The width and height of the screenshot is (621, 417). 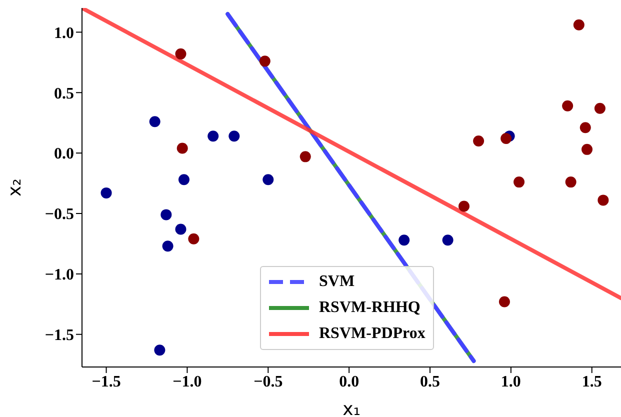 What do you see at coordinates (372, 334) in the screenshot?
I see `legend-label: RSVM-PDProx` at bounding box center [372, 334].